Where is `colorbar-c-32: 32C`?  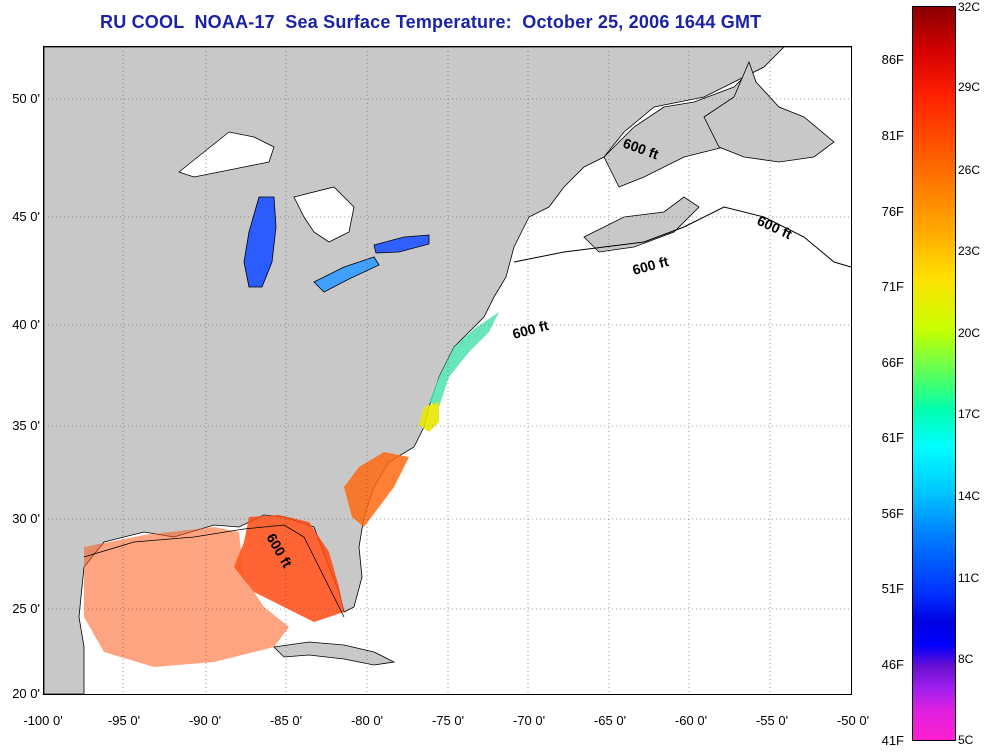
colorbar-c-32: 32C is located at coordinates (969, 7).